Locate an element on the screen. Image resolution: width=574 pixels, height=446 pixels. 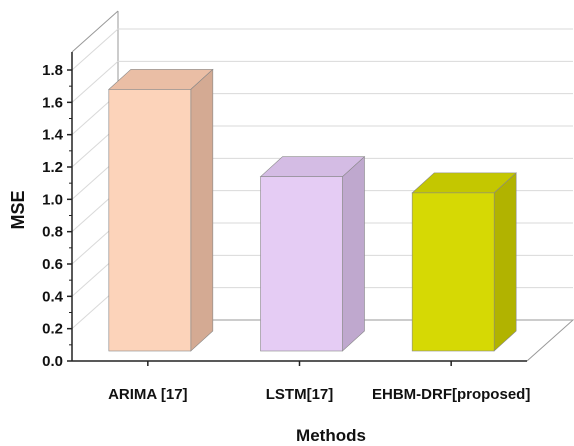
x-tick-labels: ARIMA [17] LSTM[17] EHBM-DRF[proposed] is located at coordinates (319, 394).